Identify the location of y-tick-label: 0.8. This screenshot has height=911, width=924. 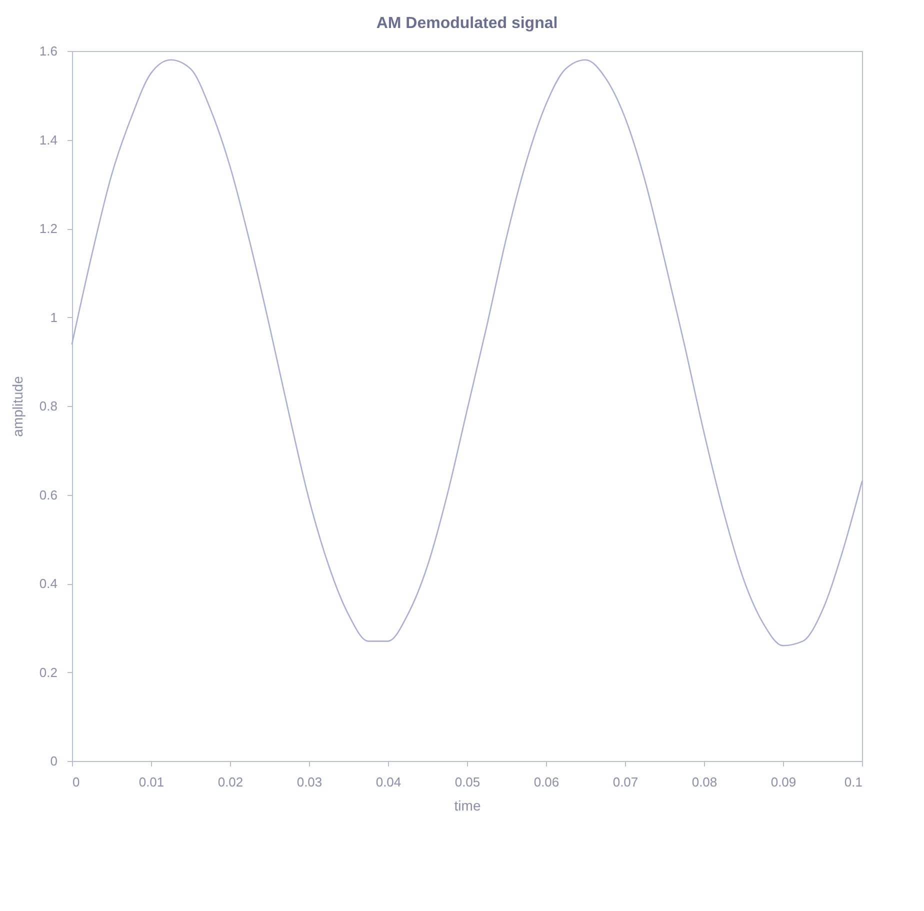
(48, 406).